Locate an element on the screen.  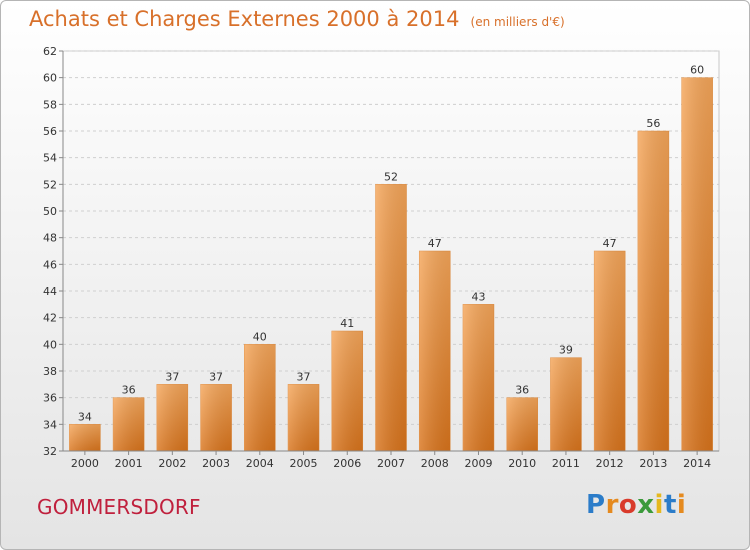
x-tick-label: 2012 is located at coordinates (610, 463).